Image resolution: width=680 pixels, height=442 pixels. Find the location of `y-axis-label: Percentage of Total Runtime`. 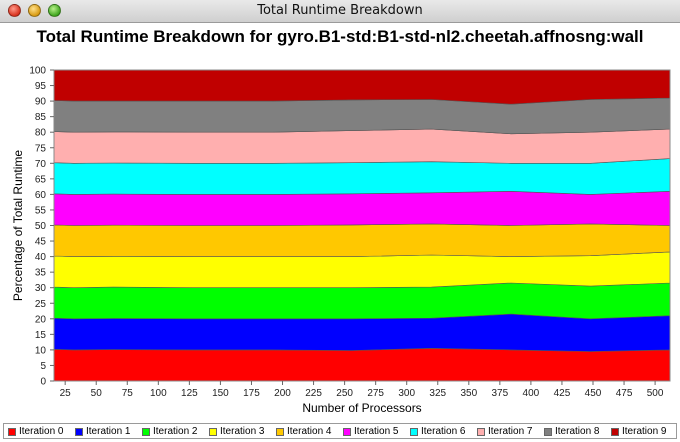

y-axis-label: Percentage of Total Runtime is located at coordinates (18, 226).